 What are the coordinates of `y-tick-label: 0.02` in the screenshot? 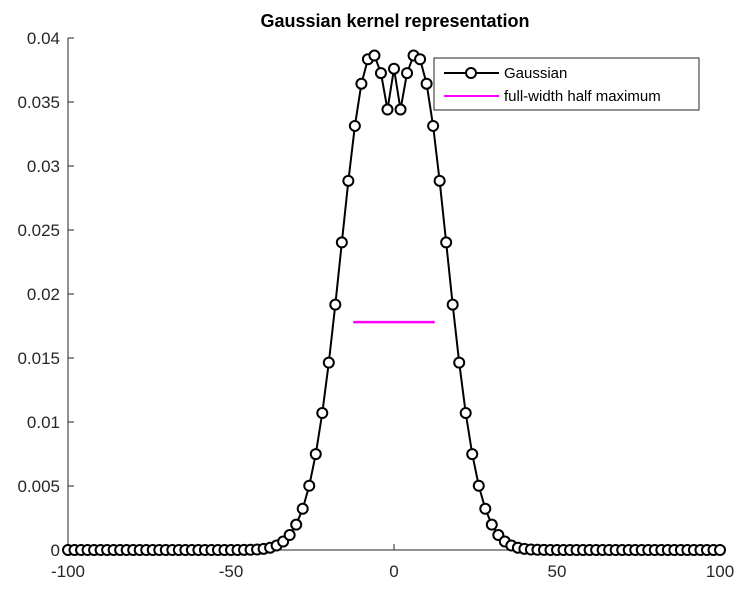 It's located at (43, 294).